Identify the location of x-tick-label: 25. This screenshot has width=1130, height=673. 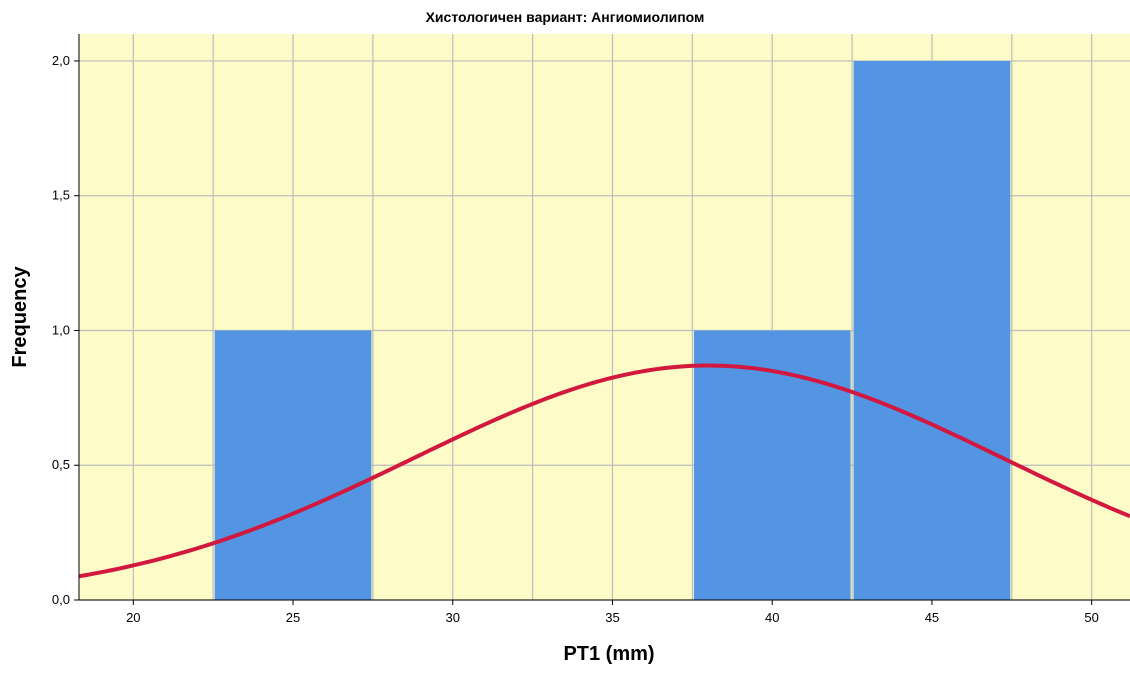
(293, 617).